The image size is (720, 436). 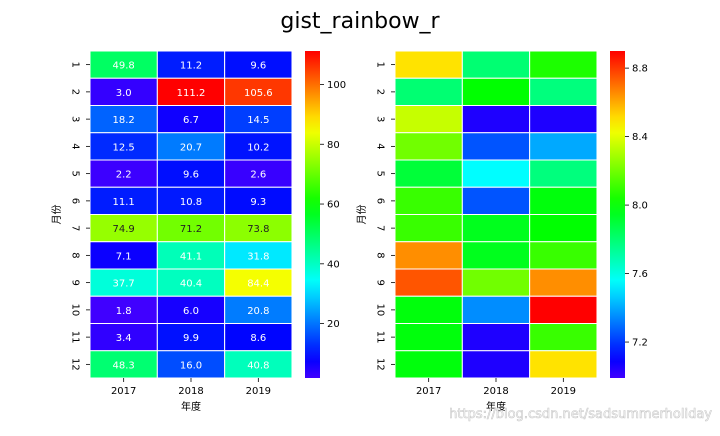 I want to click on cell-value-label: 111.2, so click(x=191, y=93).